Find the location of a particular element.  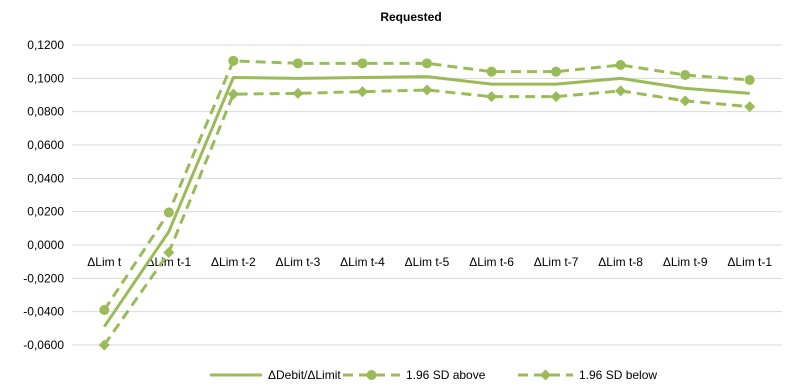

legend-entry-2: 1.96 SD above is located at coordinates (414, 375).